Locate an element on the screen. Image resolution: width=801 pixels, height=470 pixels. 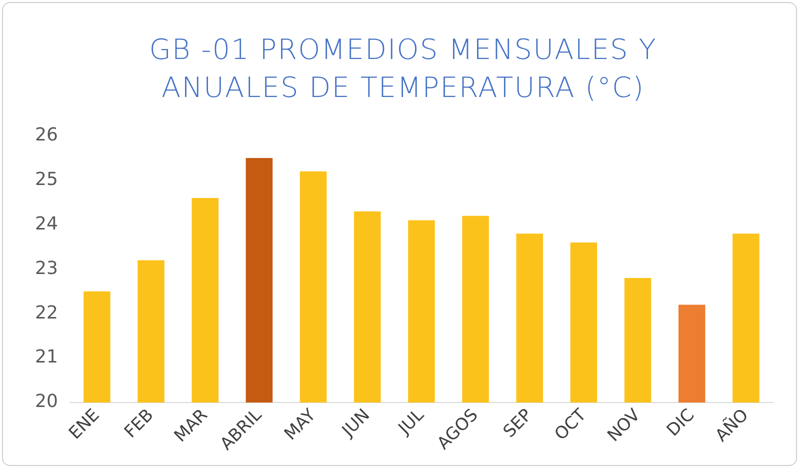
y-tick-label: 26 is located at coordinates (46, 135).